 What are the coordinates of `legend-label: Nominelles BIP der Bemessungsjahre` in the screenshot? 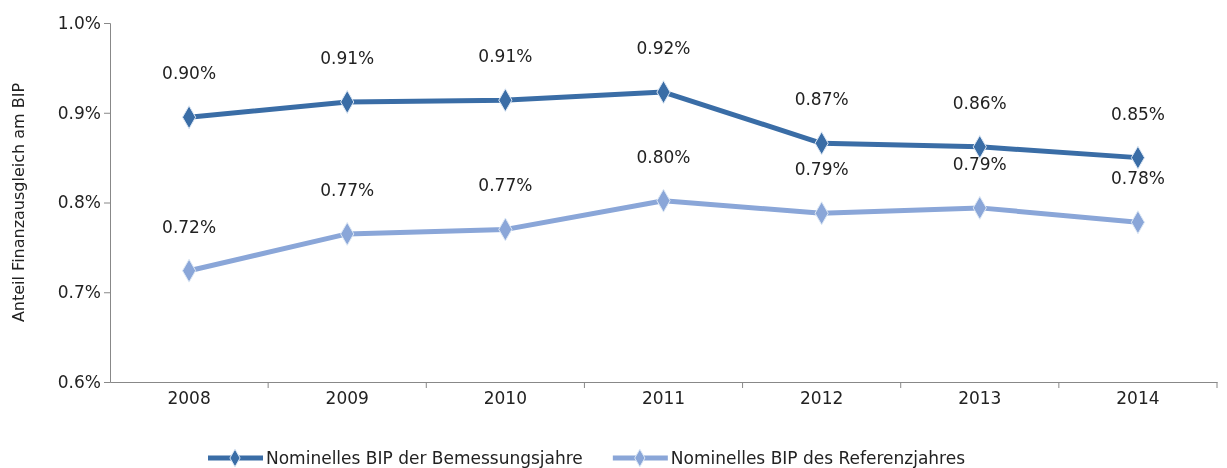 It's located at (424, 458).